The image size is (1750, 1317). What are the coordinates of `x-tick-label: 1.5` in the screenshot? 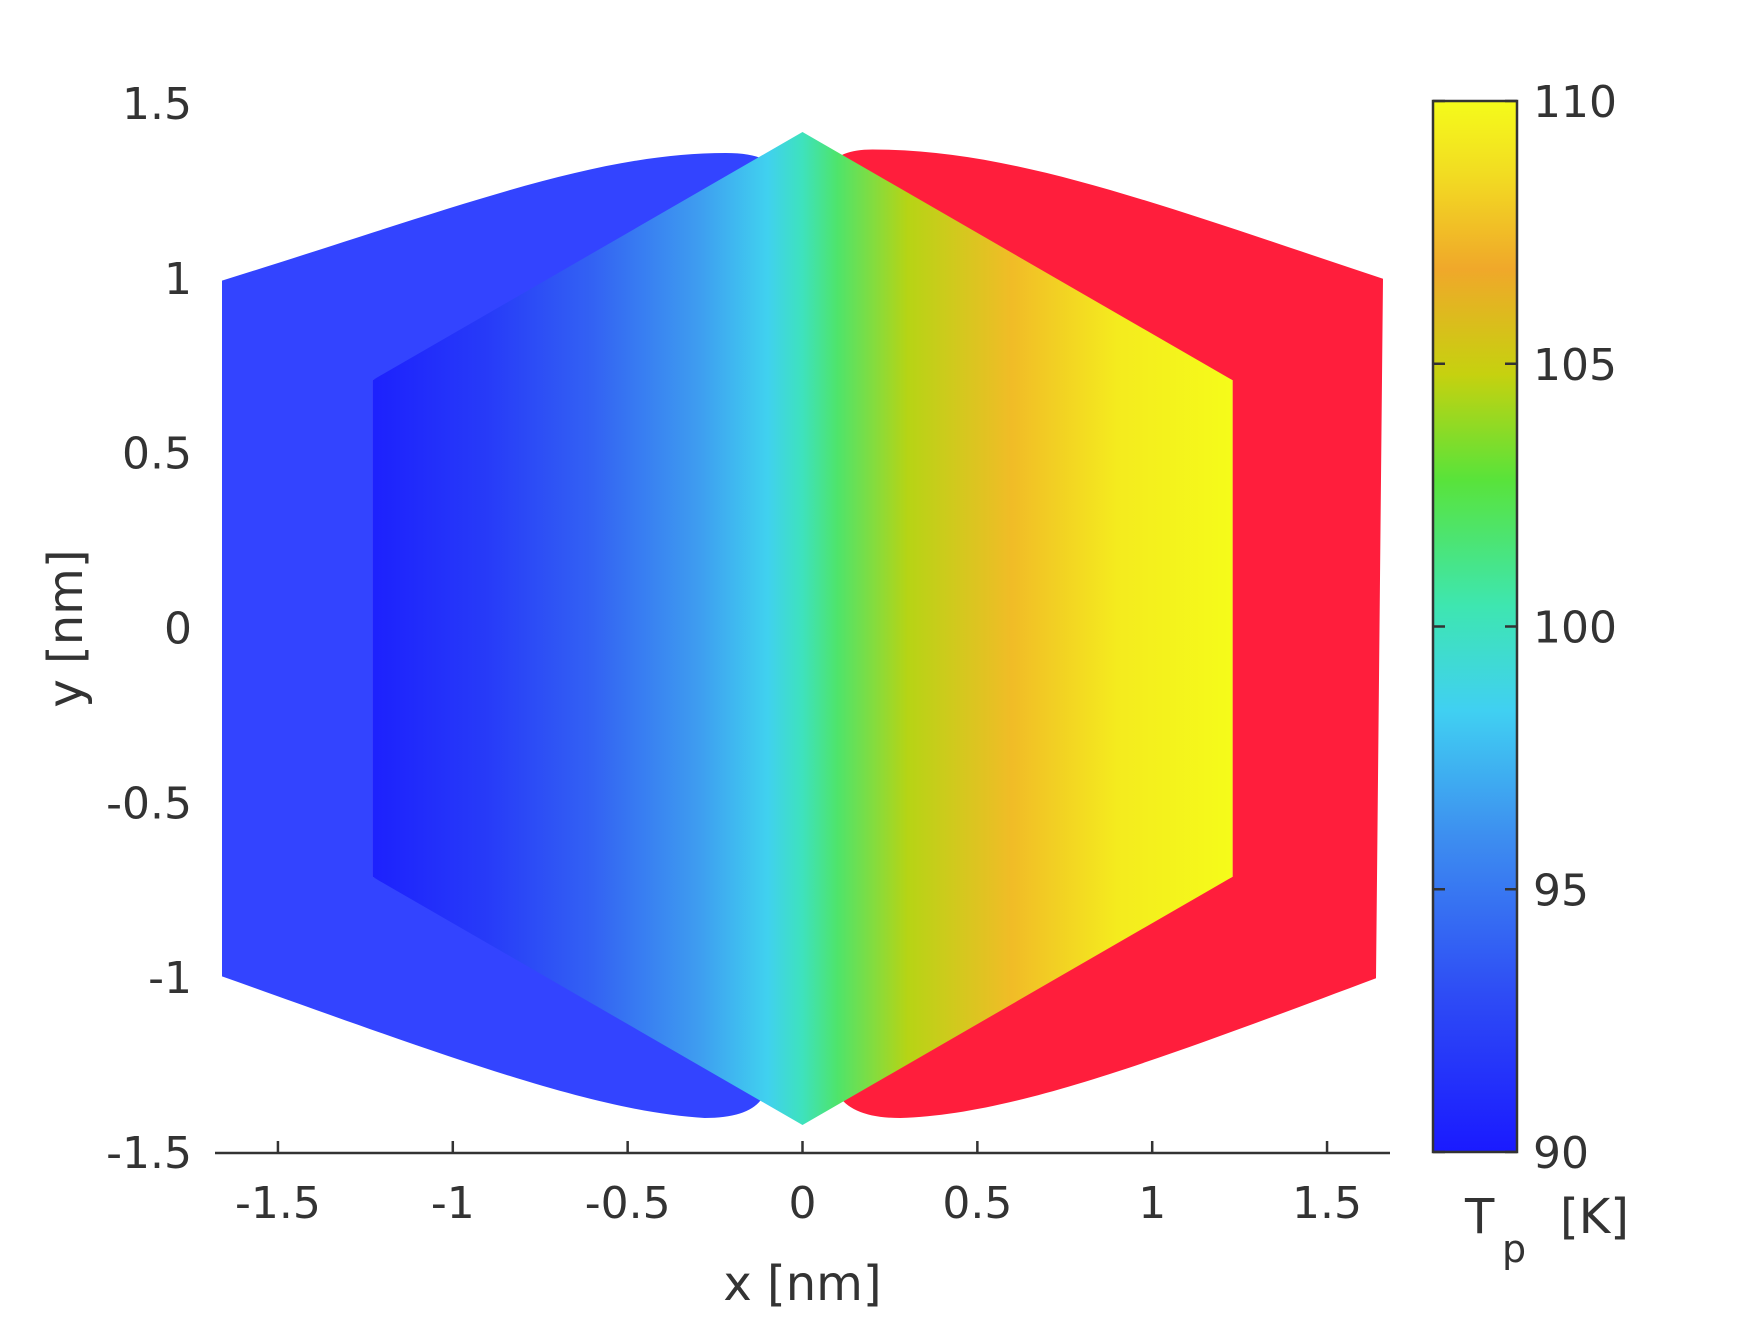 It's located at (1327, 1203).